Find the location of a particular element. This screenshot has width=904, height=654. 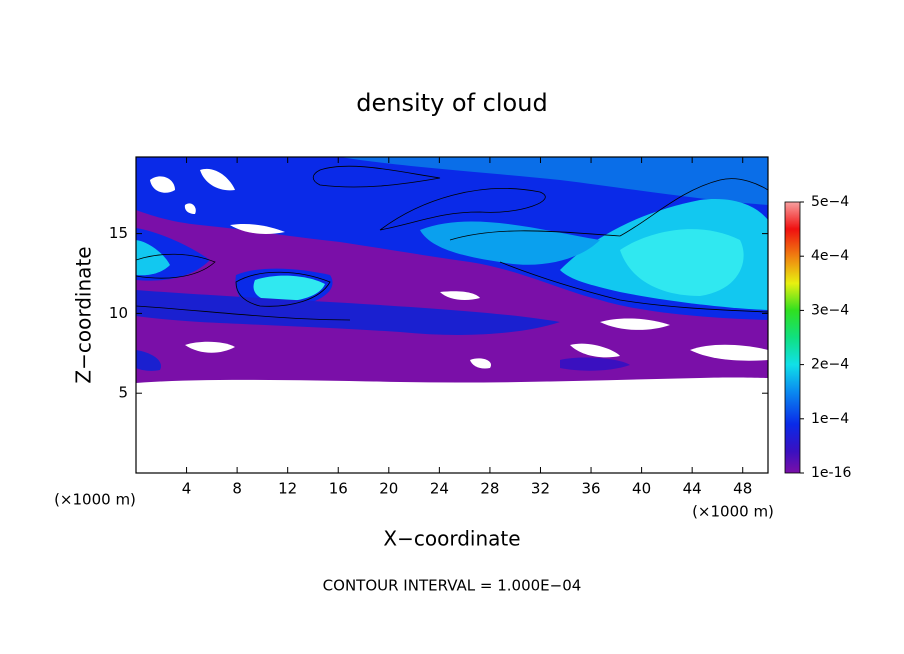

x-axis-title: X−coordinate is located at coordinates (451, 539).